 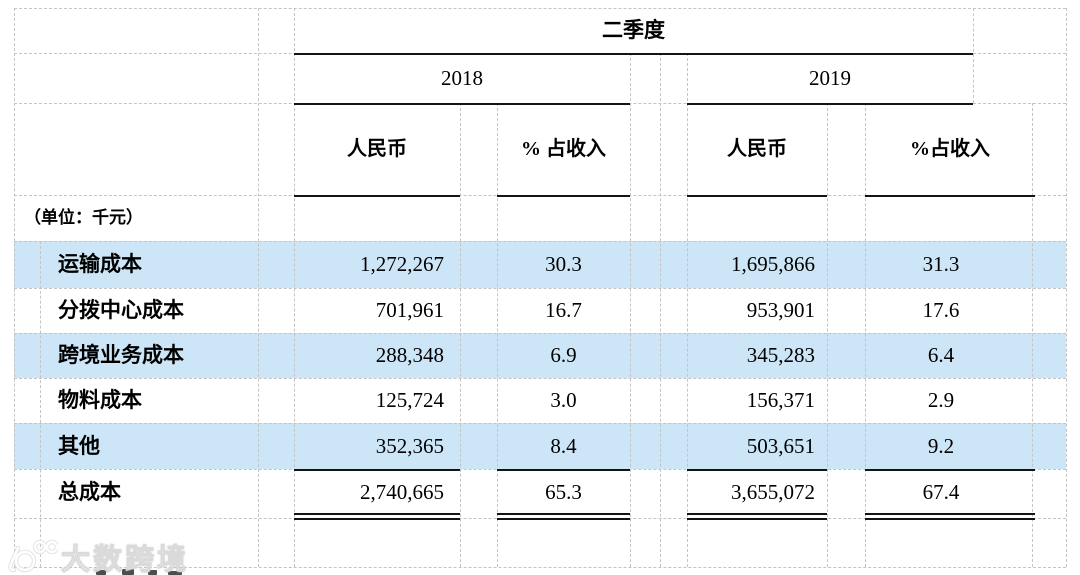 I want to click on pct-2018-value: 6.9, so click(x=563, y=355).